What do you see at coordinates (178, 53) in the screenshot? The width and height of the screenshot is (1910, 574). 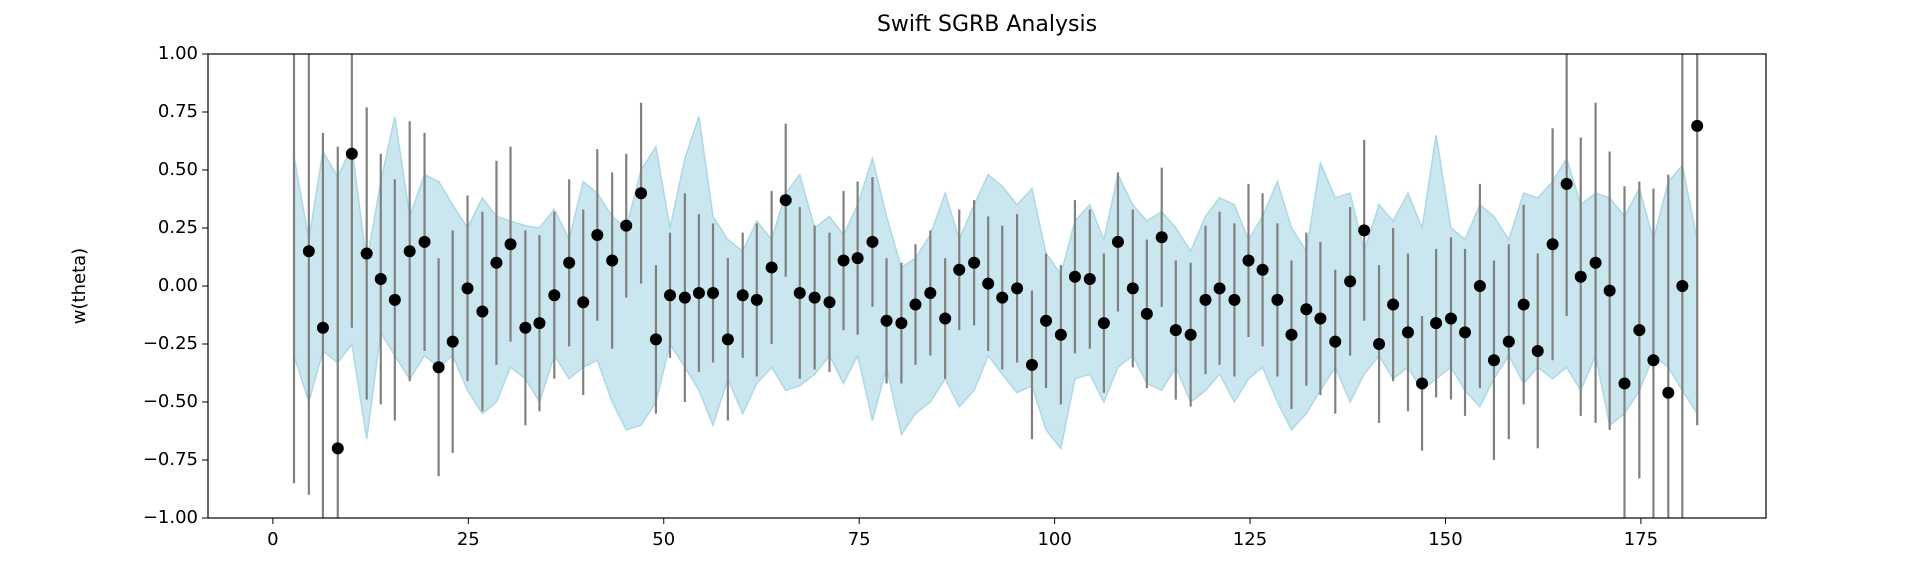 I see `y-tick-label: 1.00` at bounding box center [178, 53].